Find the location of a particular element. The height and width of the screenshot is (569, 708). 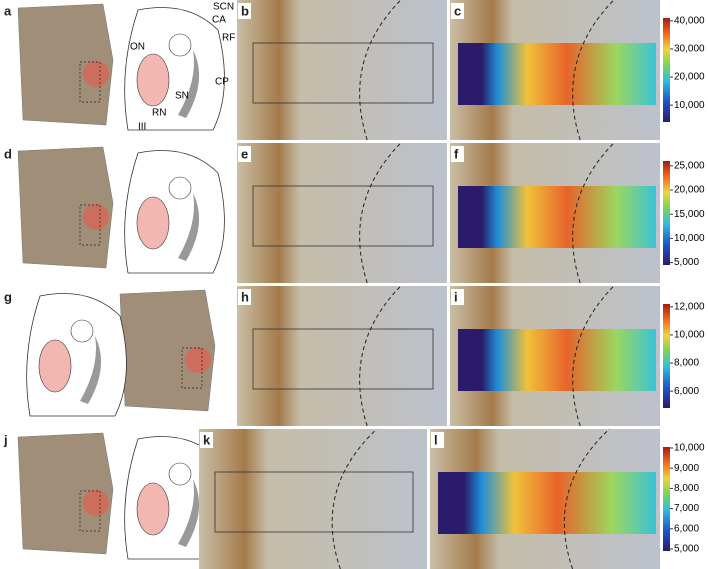

anatomy-label: RN is located at coordinates (159, 113).